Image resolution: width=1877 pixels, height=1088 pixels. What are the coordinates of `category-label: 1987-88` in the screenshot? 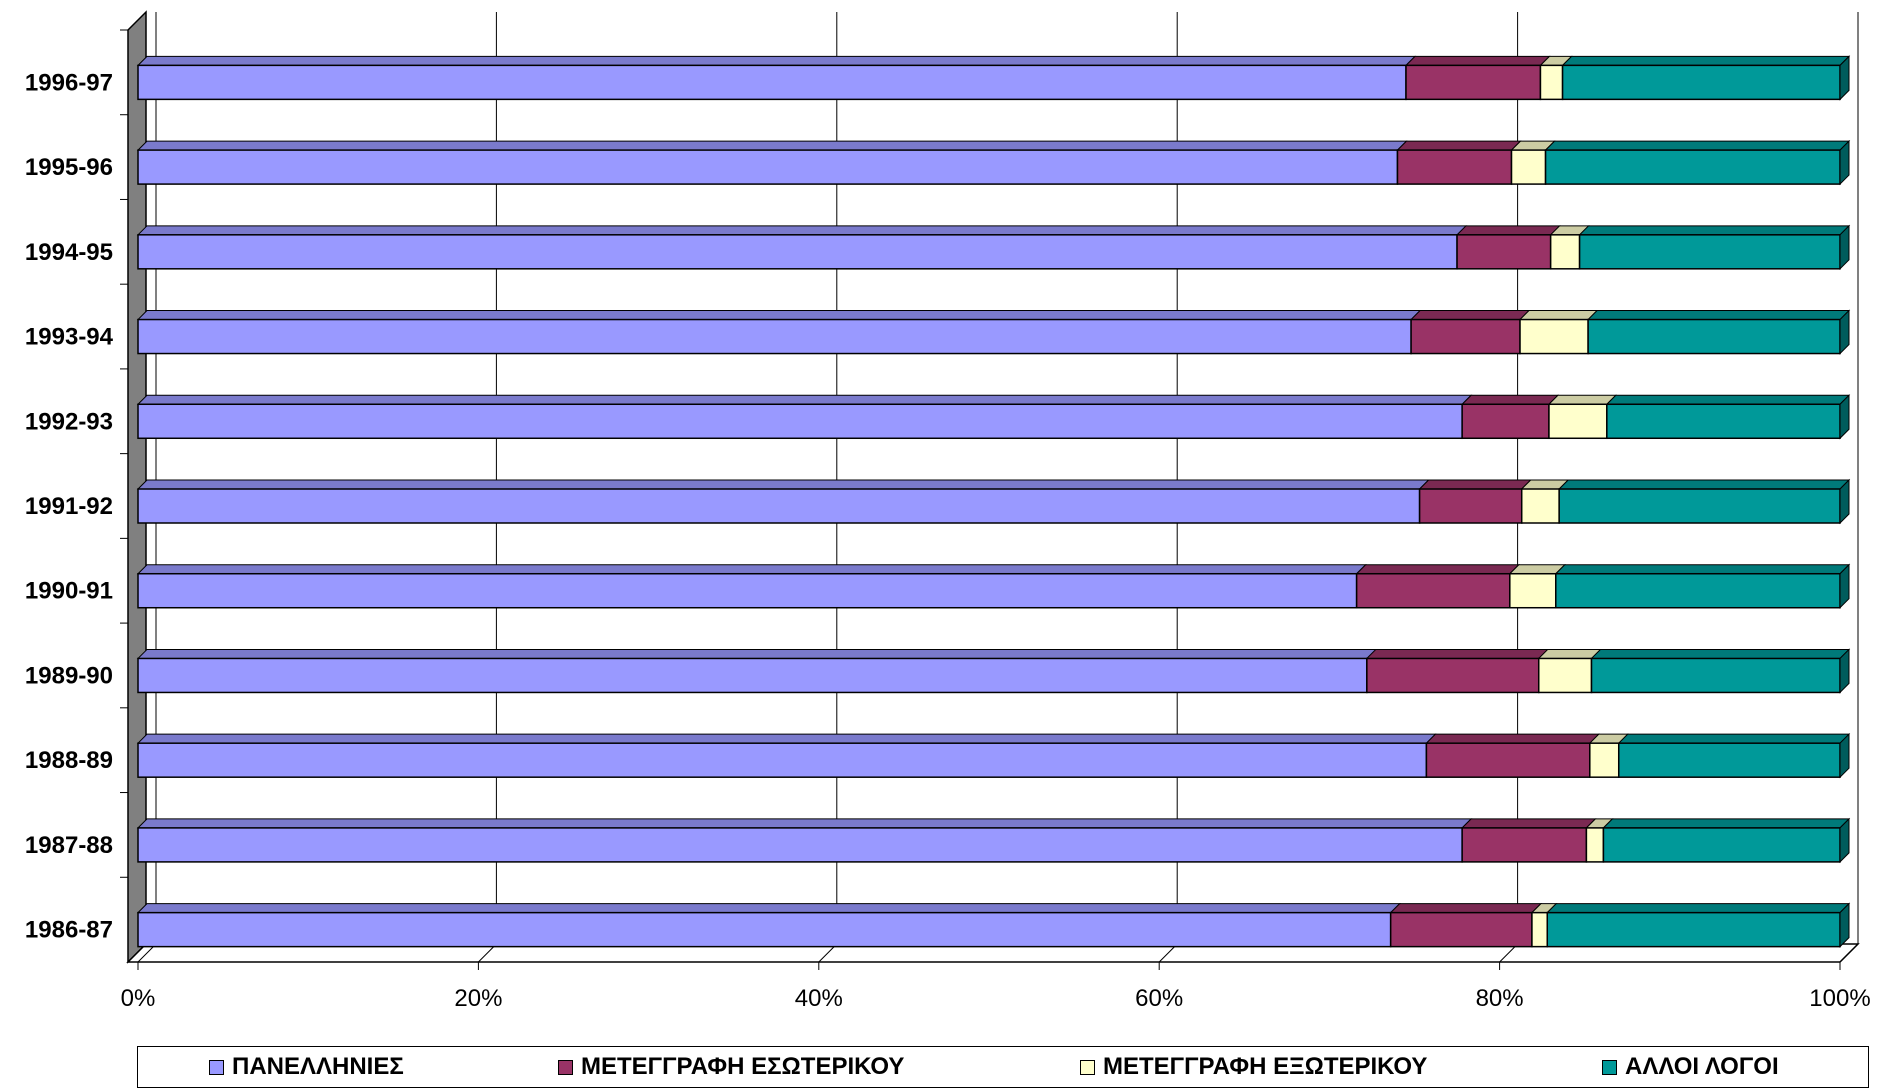 It's located at (69, 845).